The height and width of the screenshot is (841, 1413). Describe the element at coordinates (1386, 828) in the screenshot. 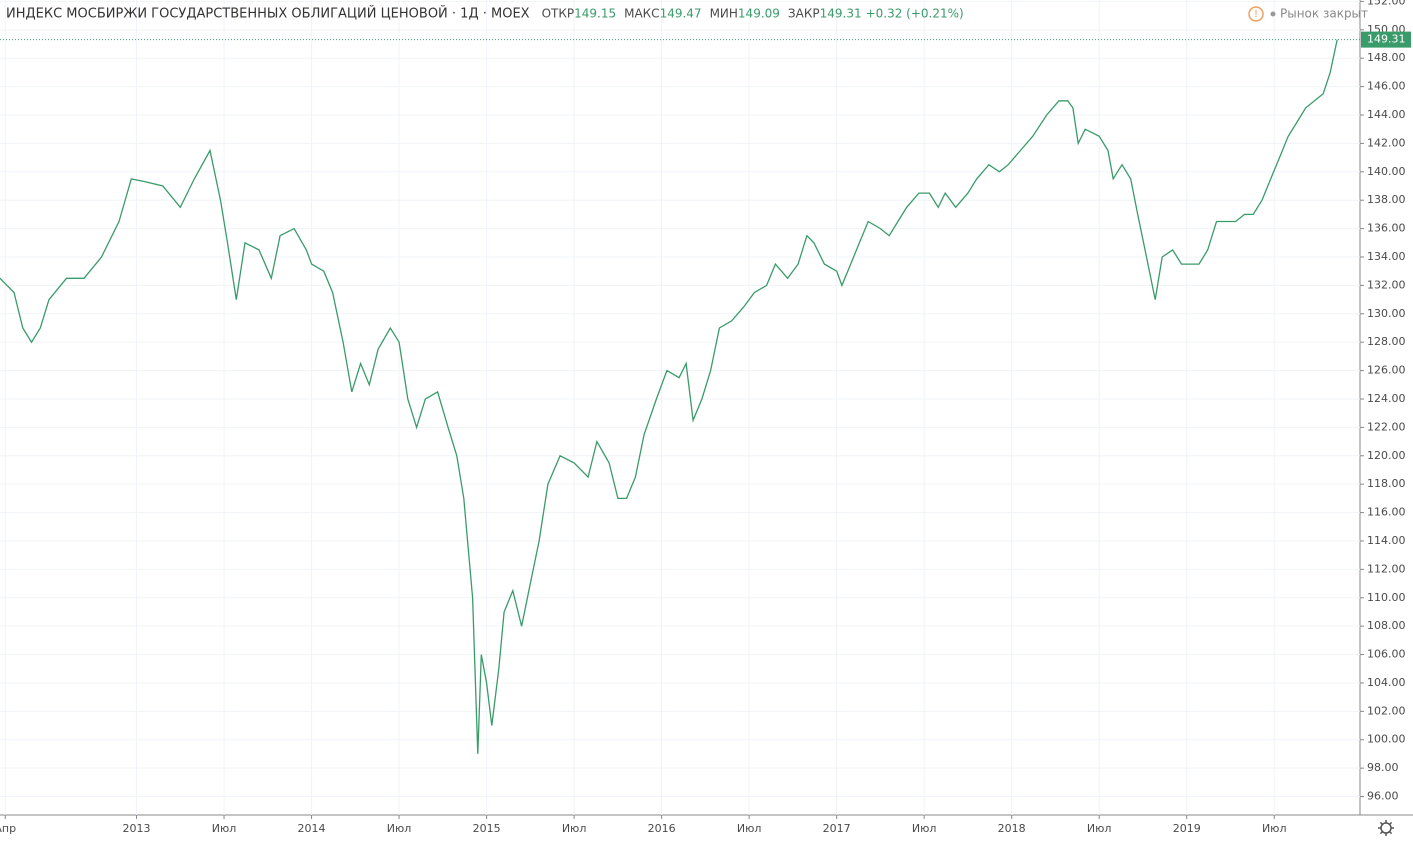

I see `settings-icon` at that location.